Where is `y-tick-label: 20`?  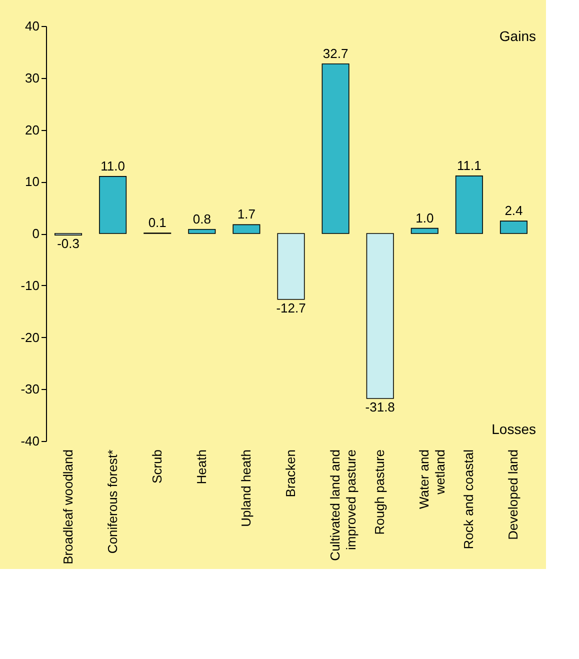 y-tick-label: 20 is located at coordinates (32, 130).